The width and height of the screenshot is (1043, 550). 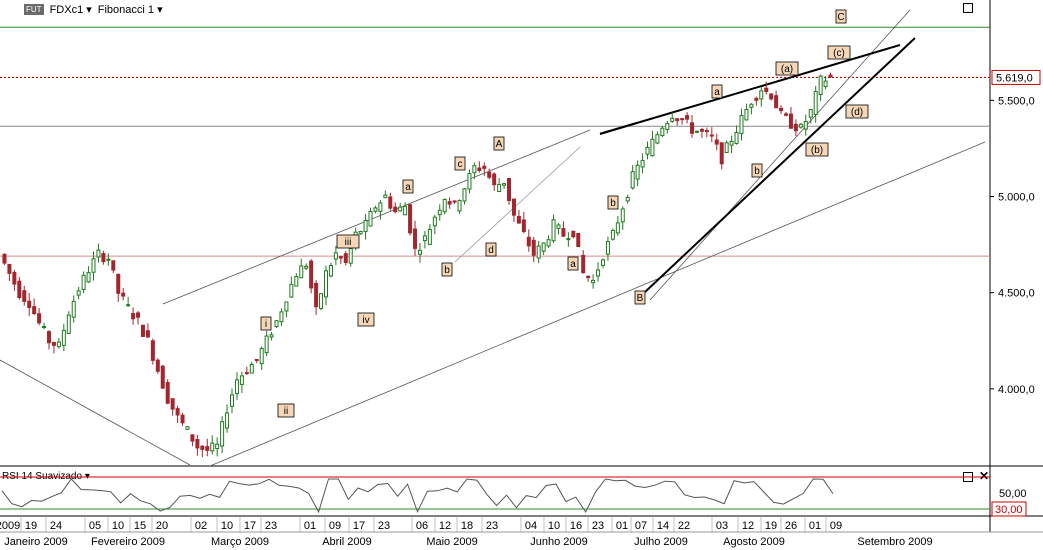 What do you see at coordinates (130, 9) in the screenshot?
I see `indicator-selector: Fibonacci 1 ▾` at bounding box center [130, 9].